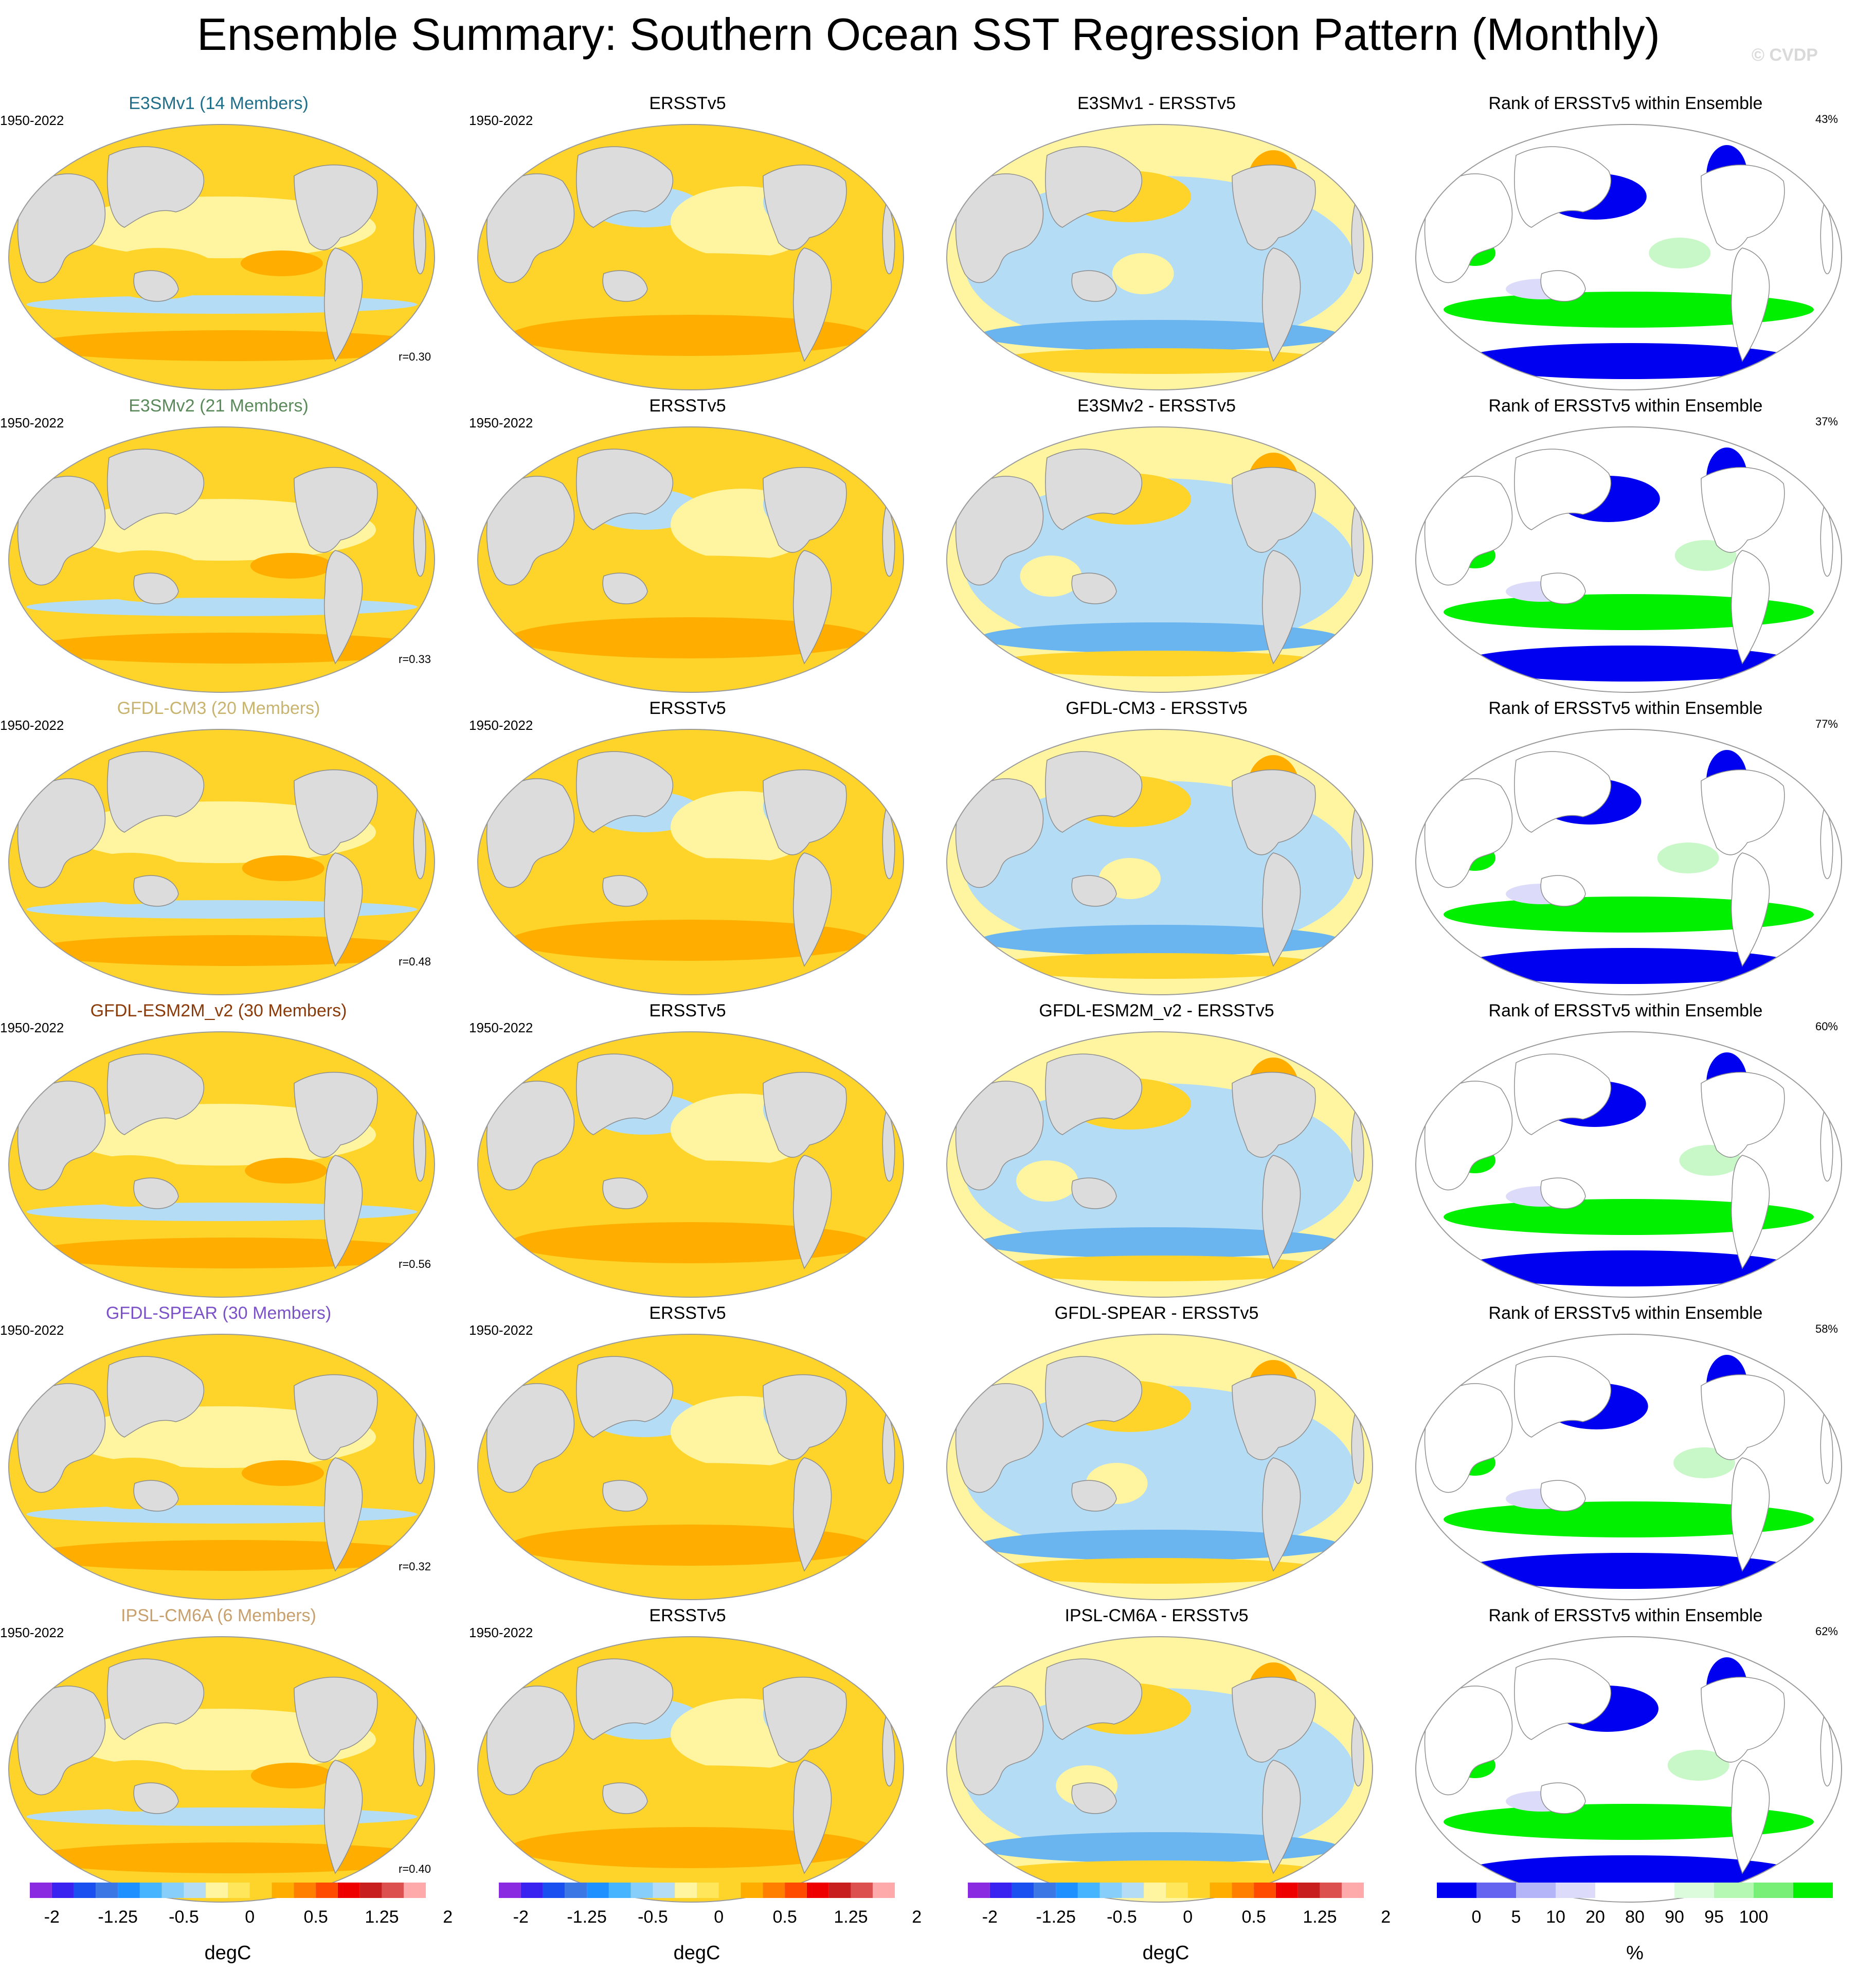 This screenshot has width=1857, height=1988. I want to click on rank-panel: Rank of ERSSTv5 within Ensemble 62%, so click(1625, 1756).